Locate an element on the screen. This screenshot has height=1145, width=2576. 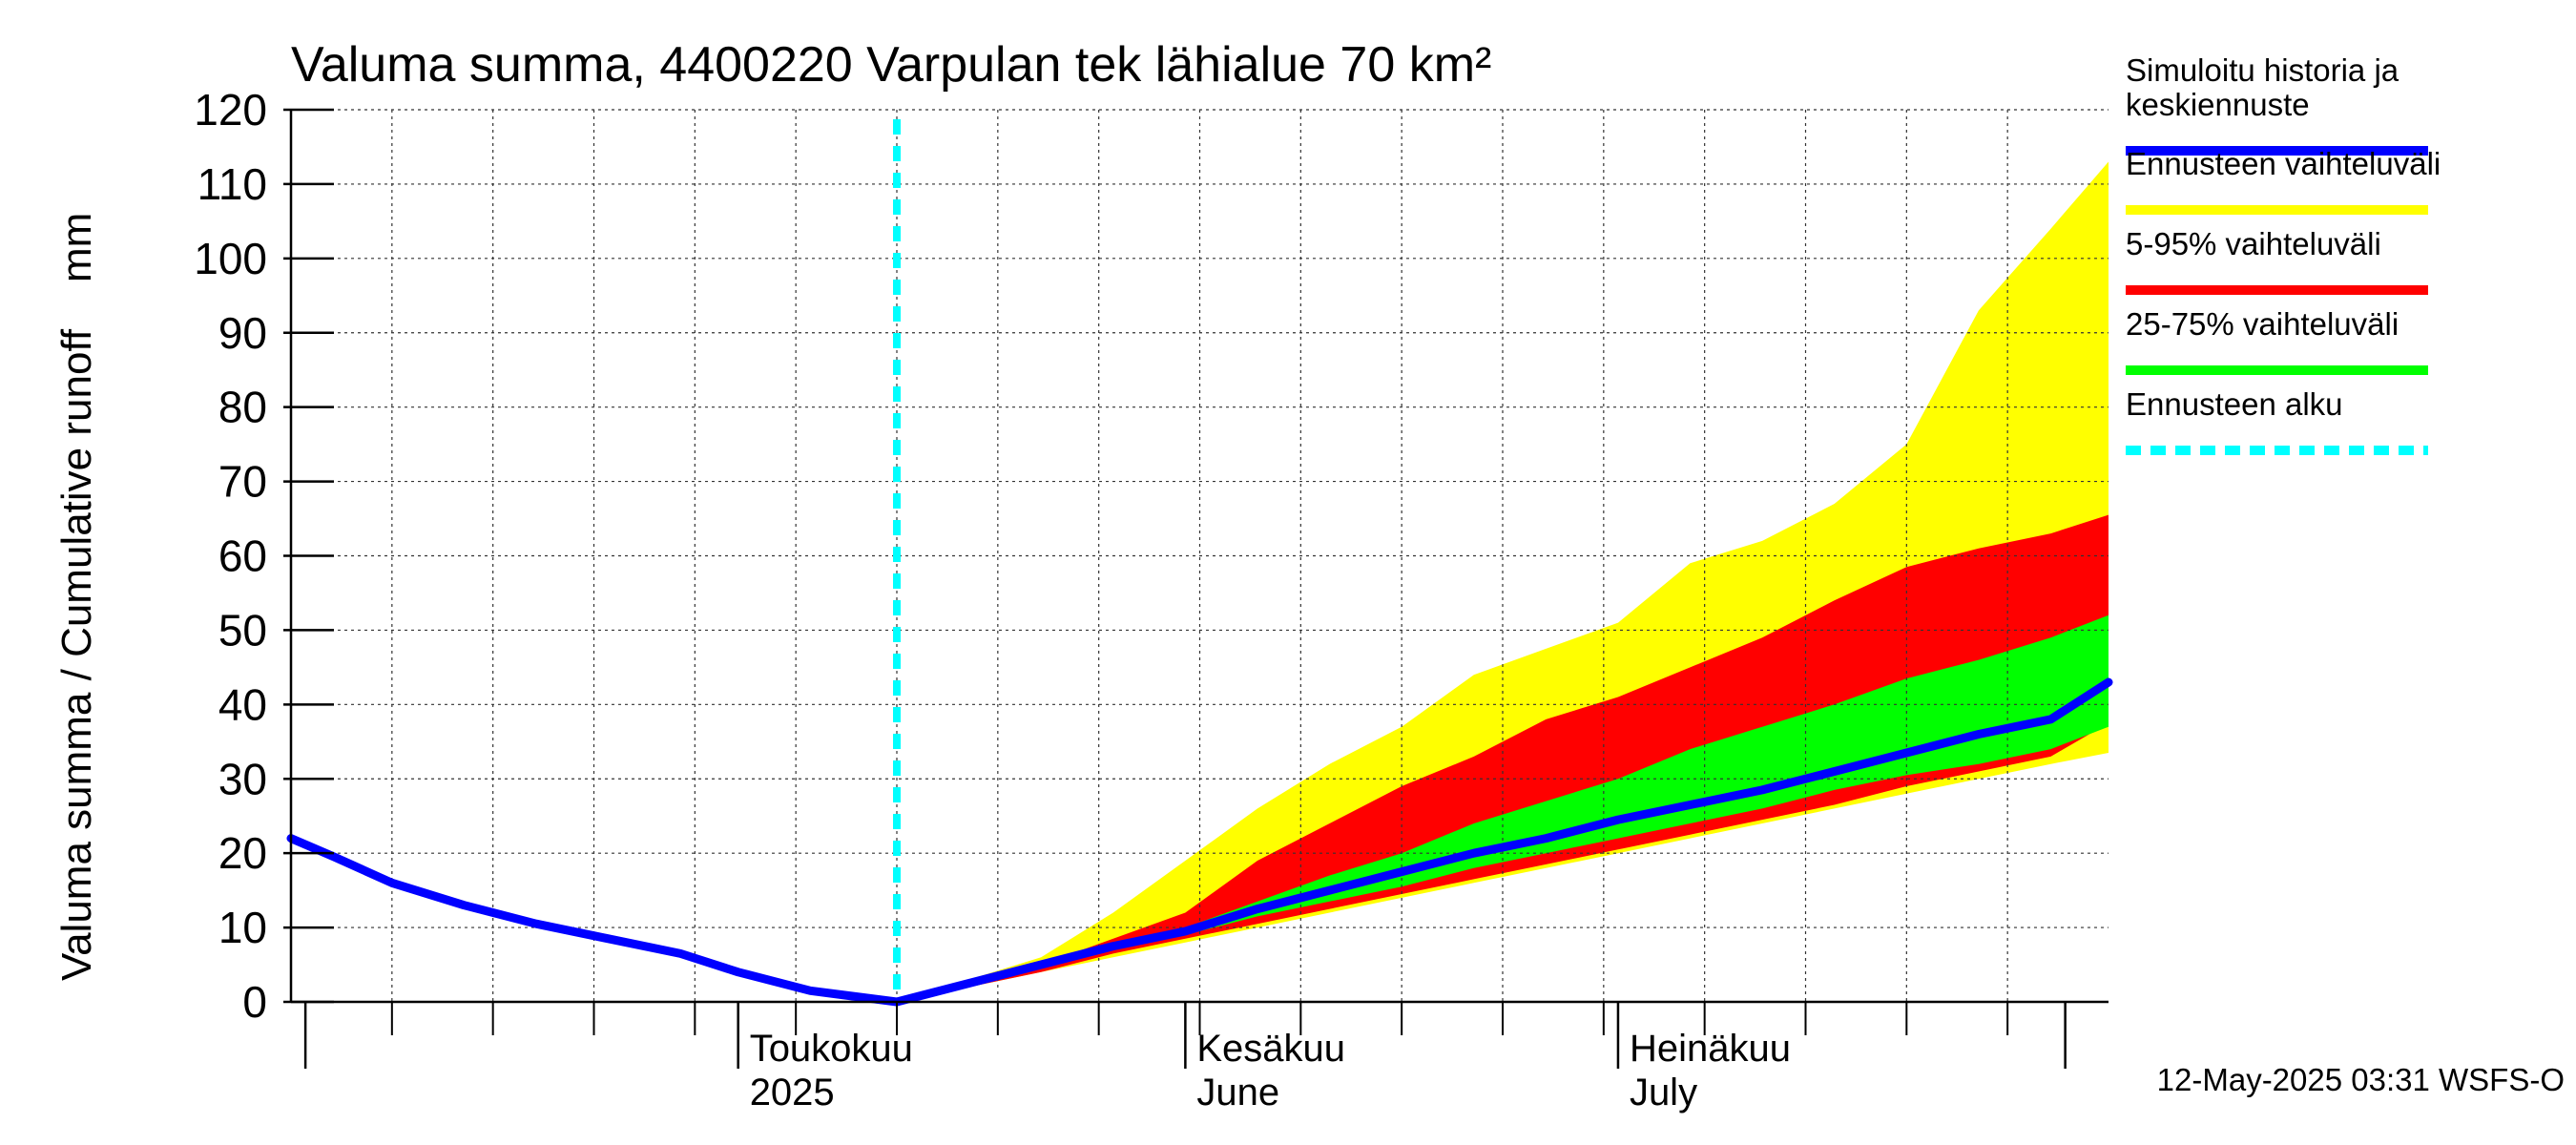
month-label: Kesäkuu is located at coordinates (1270, 1049).